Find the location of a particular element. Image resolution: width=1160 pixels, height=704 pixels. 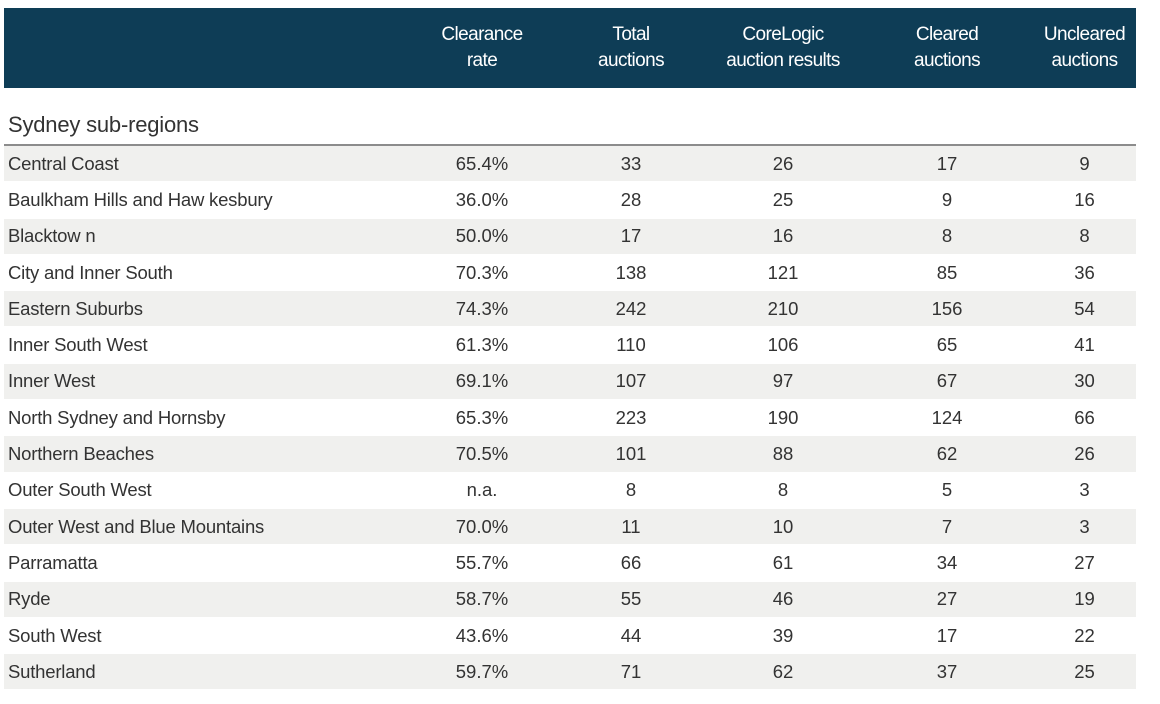

region-name: Outer West and Blue Mountains is located at coordinates (136, 526).